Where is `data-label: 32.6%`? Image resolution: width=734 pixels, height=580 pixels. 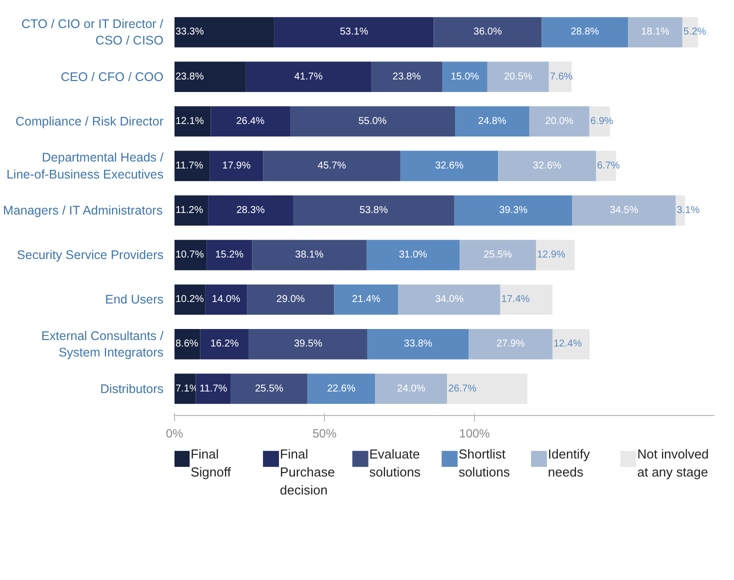
data-label: 32.6% is located at coordinates (547, 166).